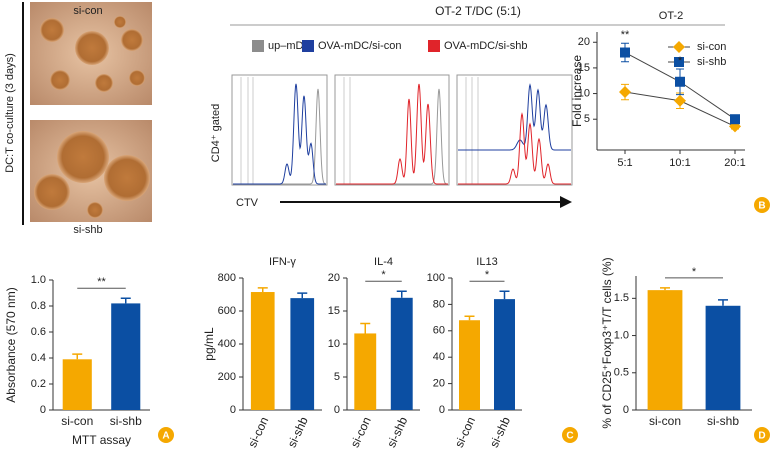  Describe the element at coordinates (439, 304) in the screenshot. I see `y-tick-label: 80` at that location.